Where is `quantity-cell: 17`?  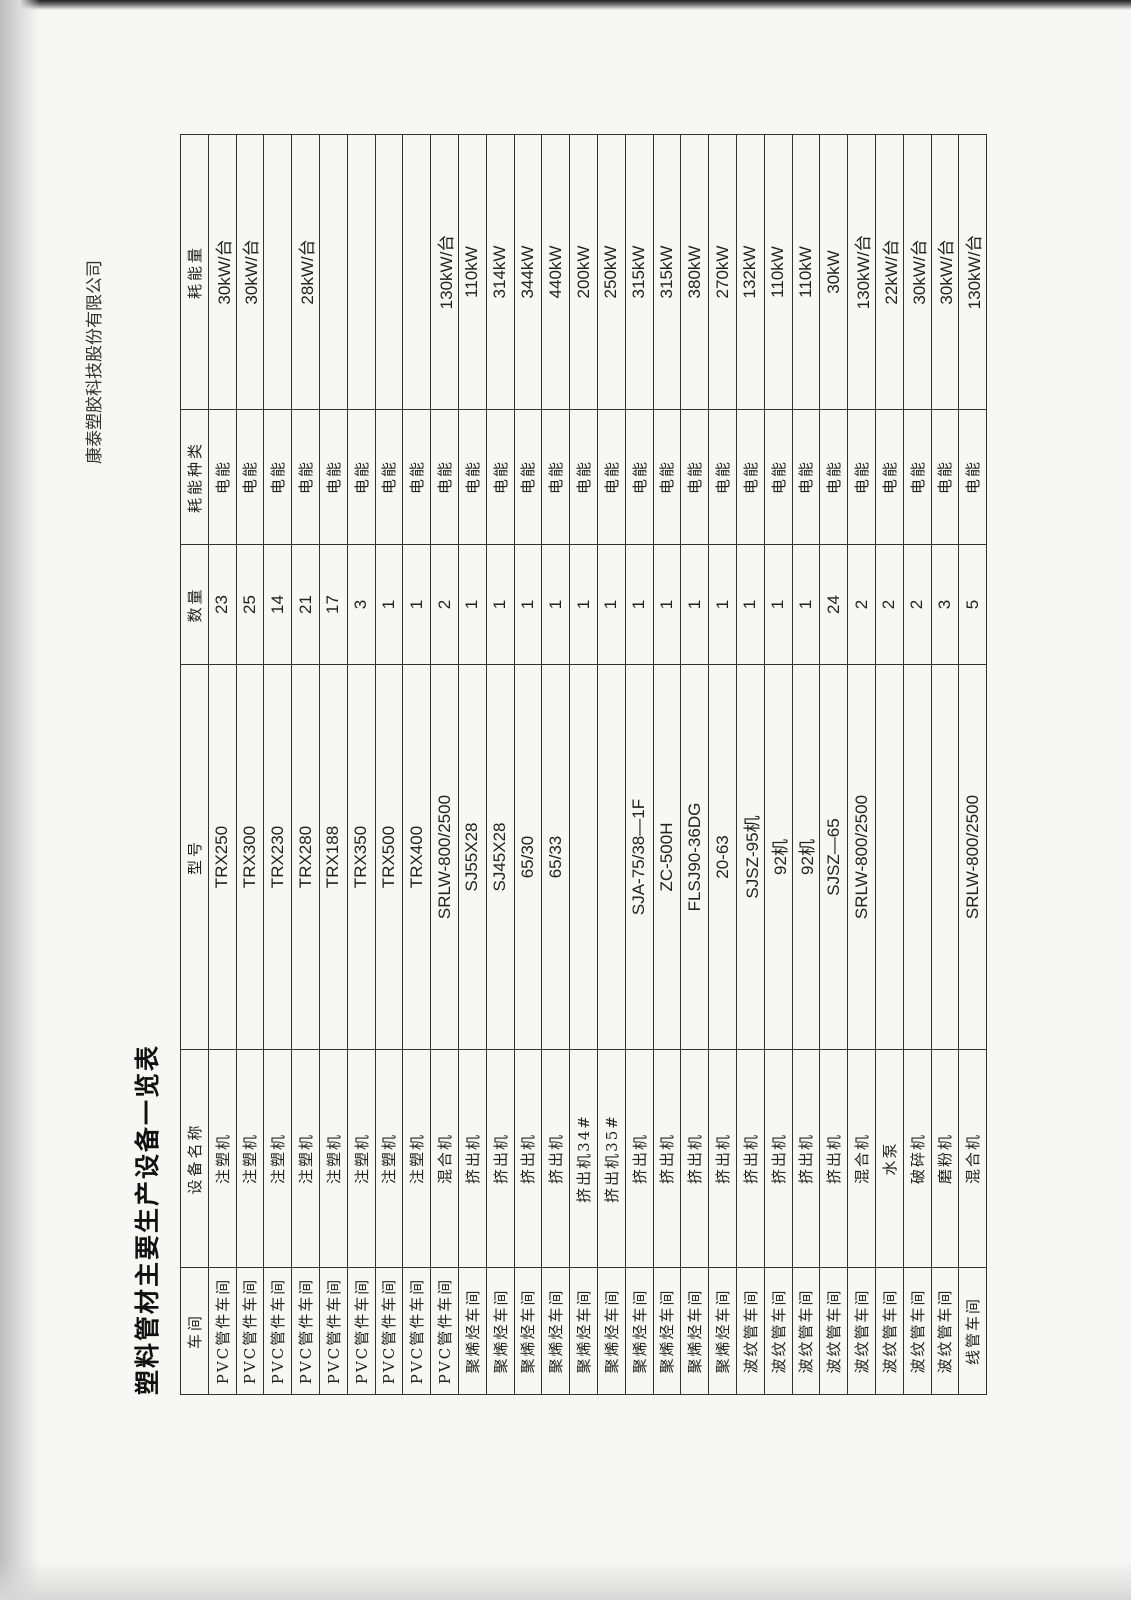 quantity-cell: 17 is located at coordinates (333, 604).